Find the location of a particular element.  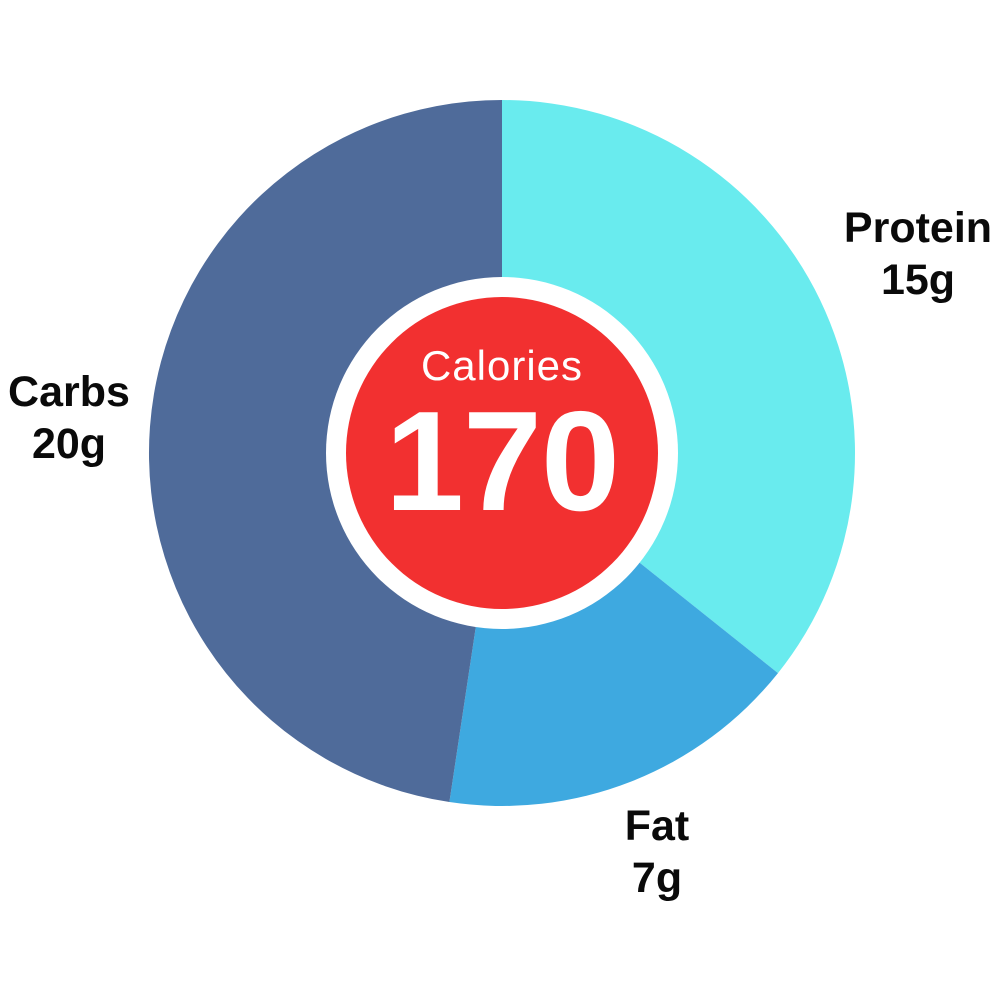

label-protein: Protein 15g is located at coordinates (901, 254).